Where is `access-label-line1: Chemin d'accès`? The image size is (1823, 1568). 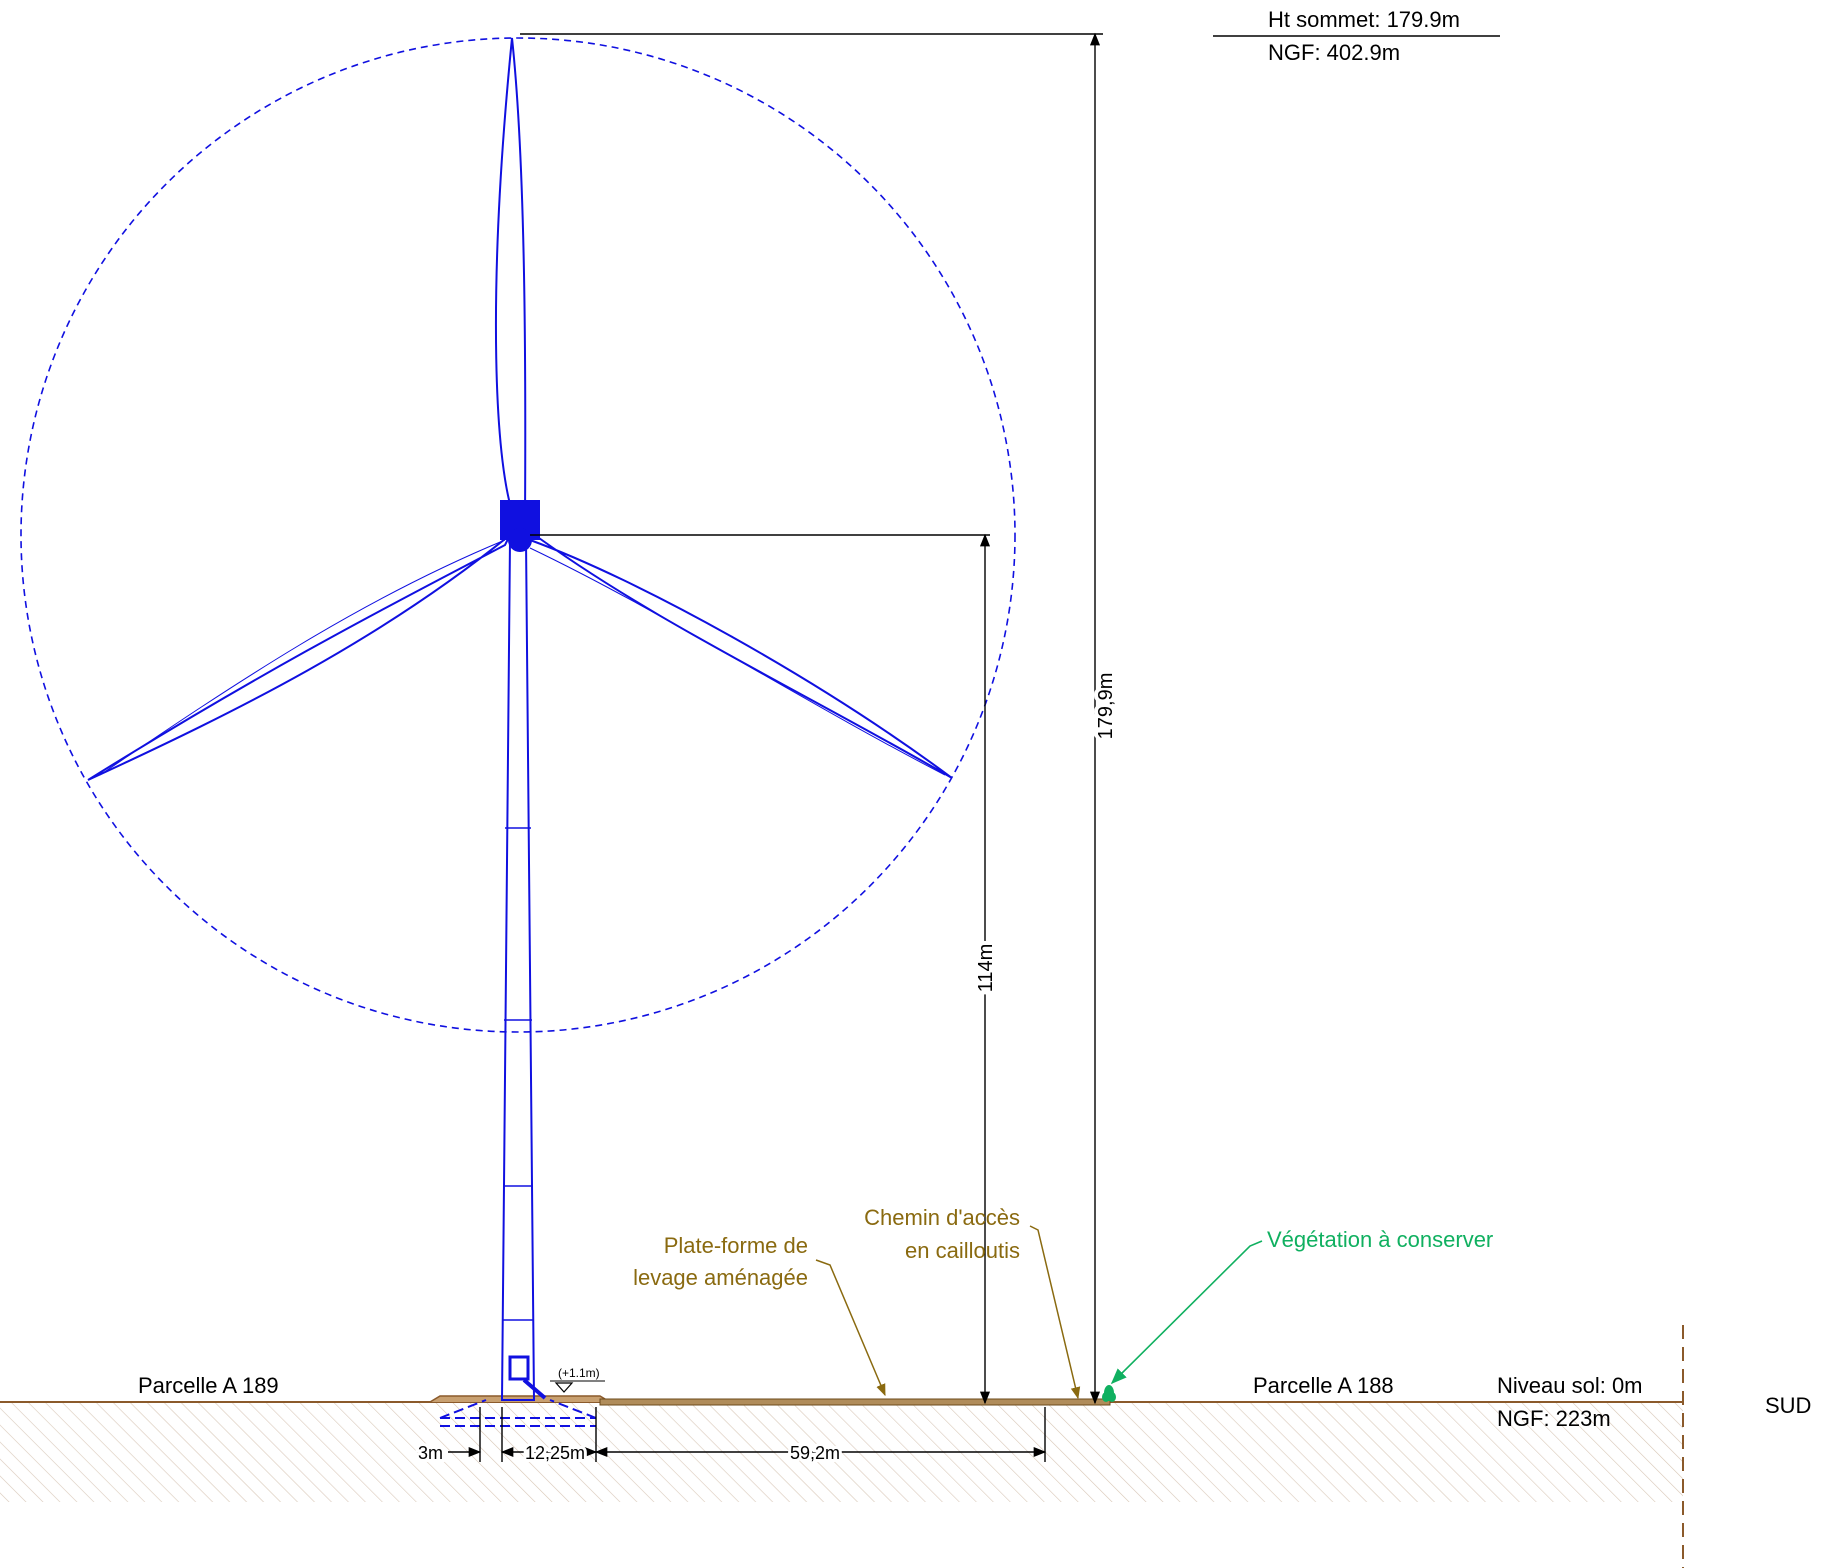 access-label-line1: Chemin d'accès is located at coordinates (942, 1217).